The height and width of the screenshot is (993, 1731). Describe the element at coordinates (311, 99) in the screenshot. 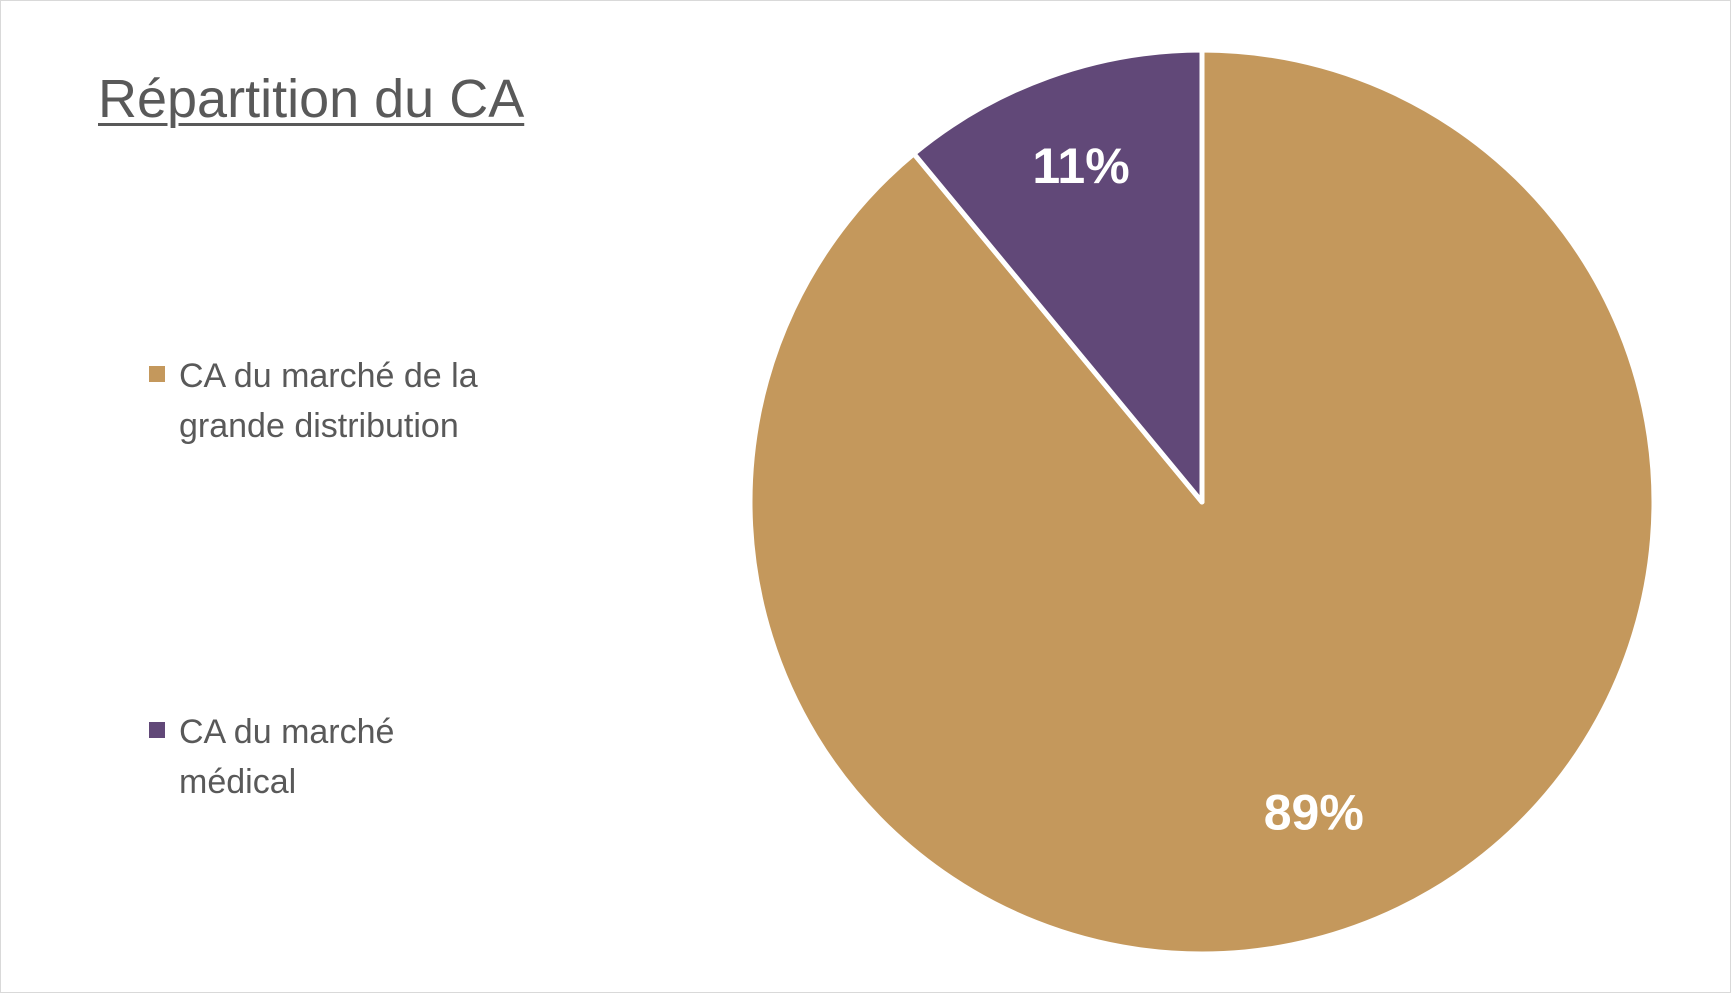

I see `chart-title: Répartition du CA` at that location.